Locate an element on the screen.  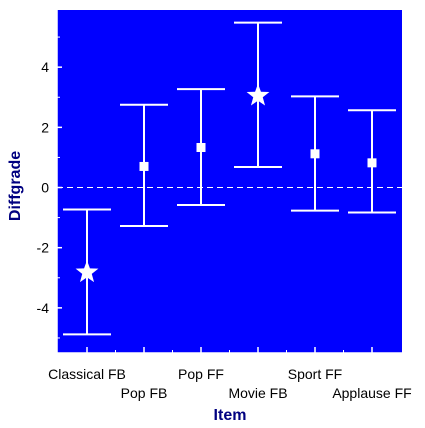
y-tick-label: 2 is located at coordinates (45, 127).